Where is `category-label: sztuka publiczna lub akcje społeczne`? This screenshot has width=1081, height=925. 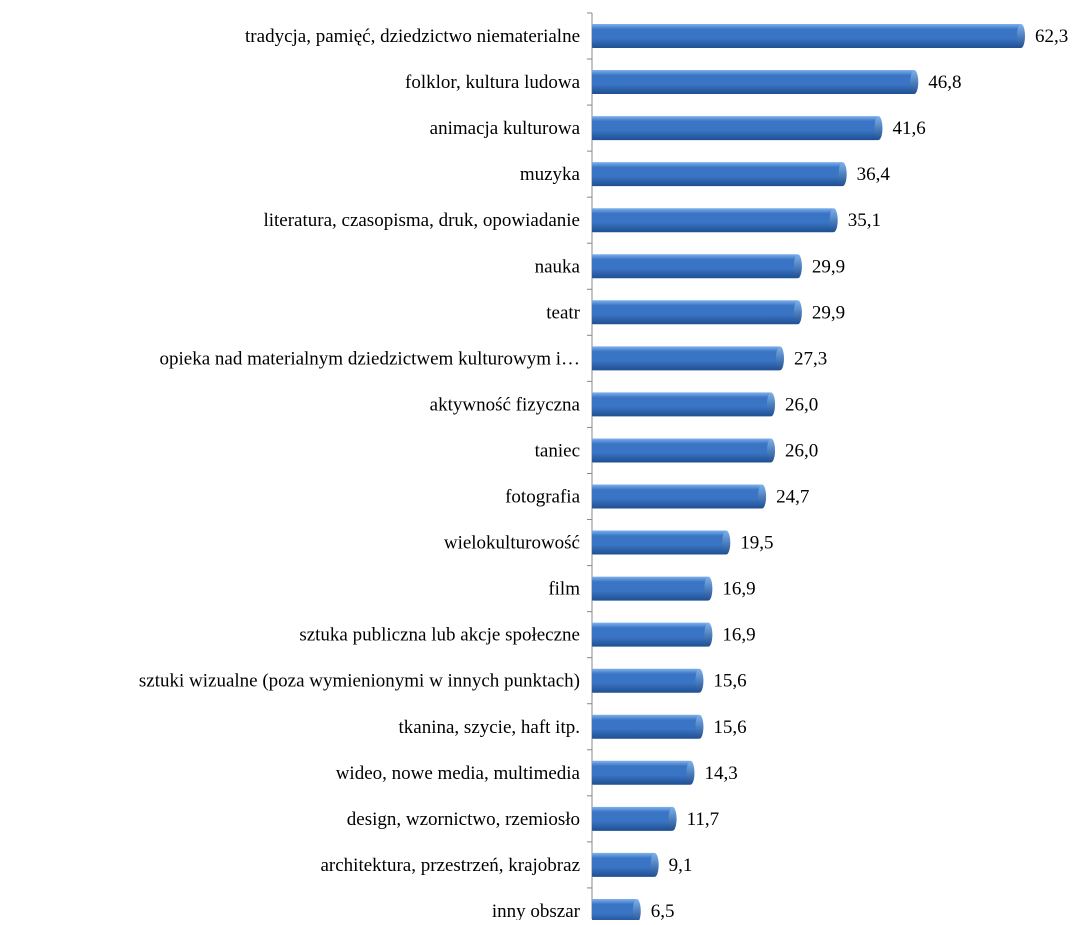 category-label: sztuka publiczna lub akcje społeczne is located at coordinates (439, 635).